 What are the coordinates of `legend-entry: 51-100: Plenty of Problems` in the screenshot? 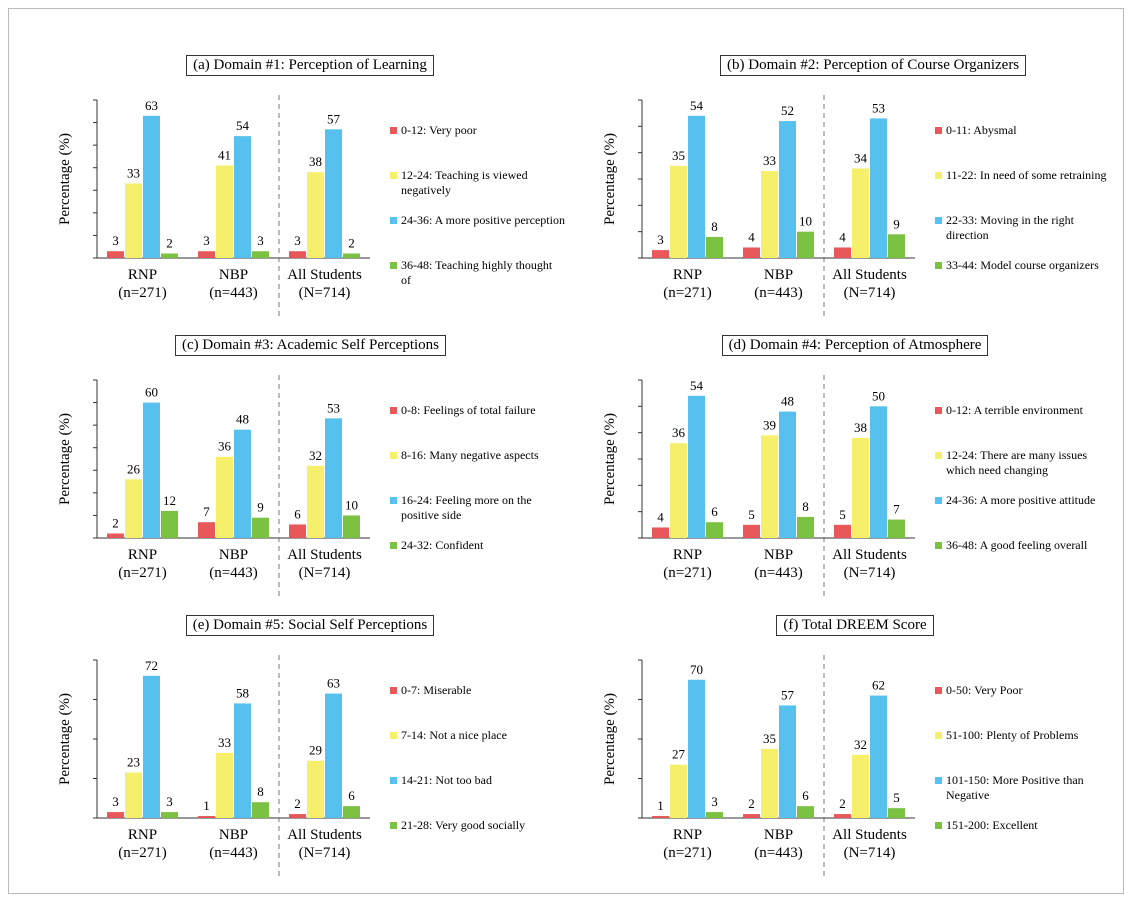 It's located at (1022, 735).